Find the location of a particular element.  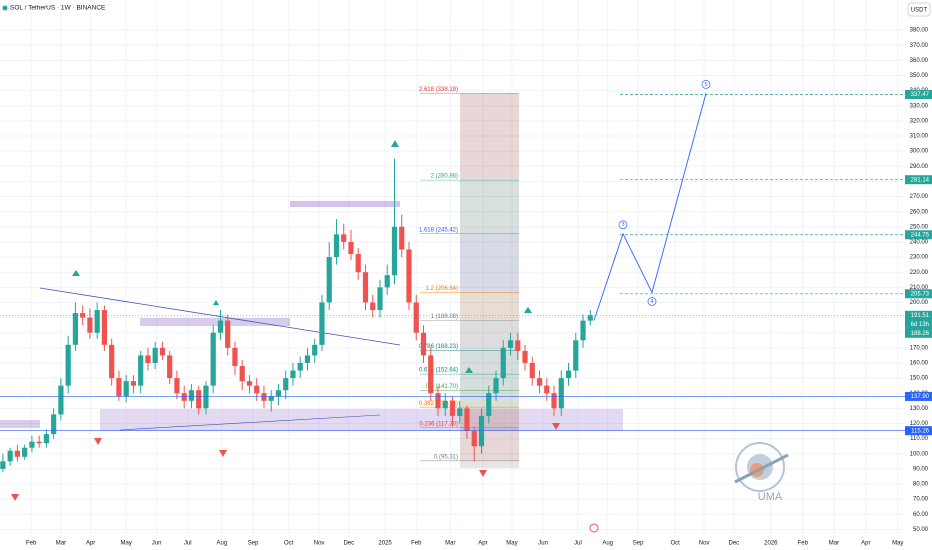

y-tick-label: 380.00 is located at coordinates (919, 31).